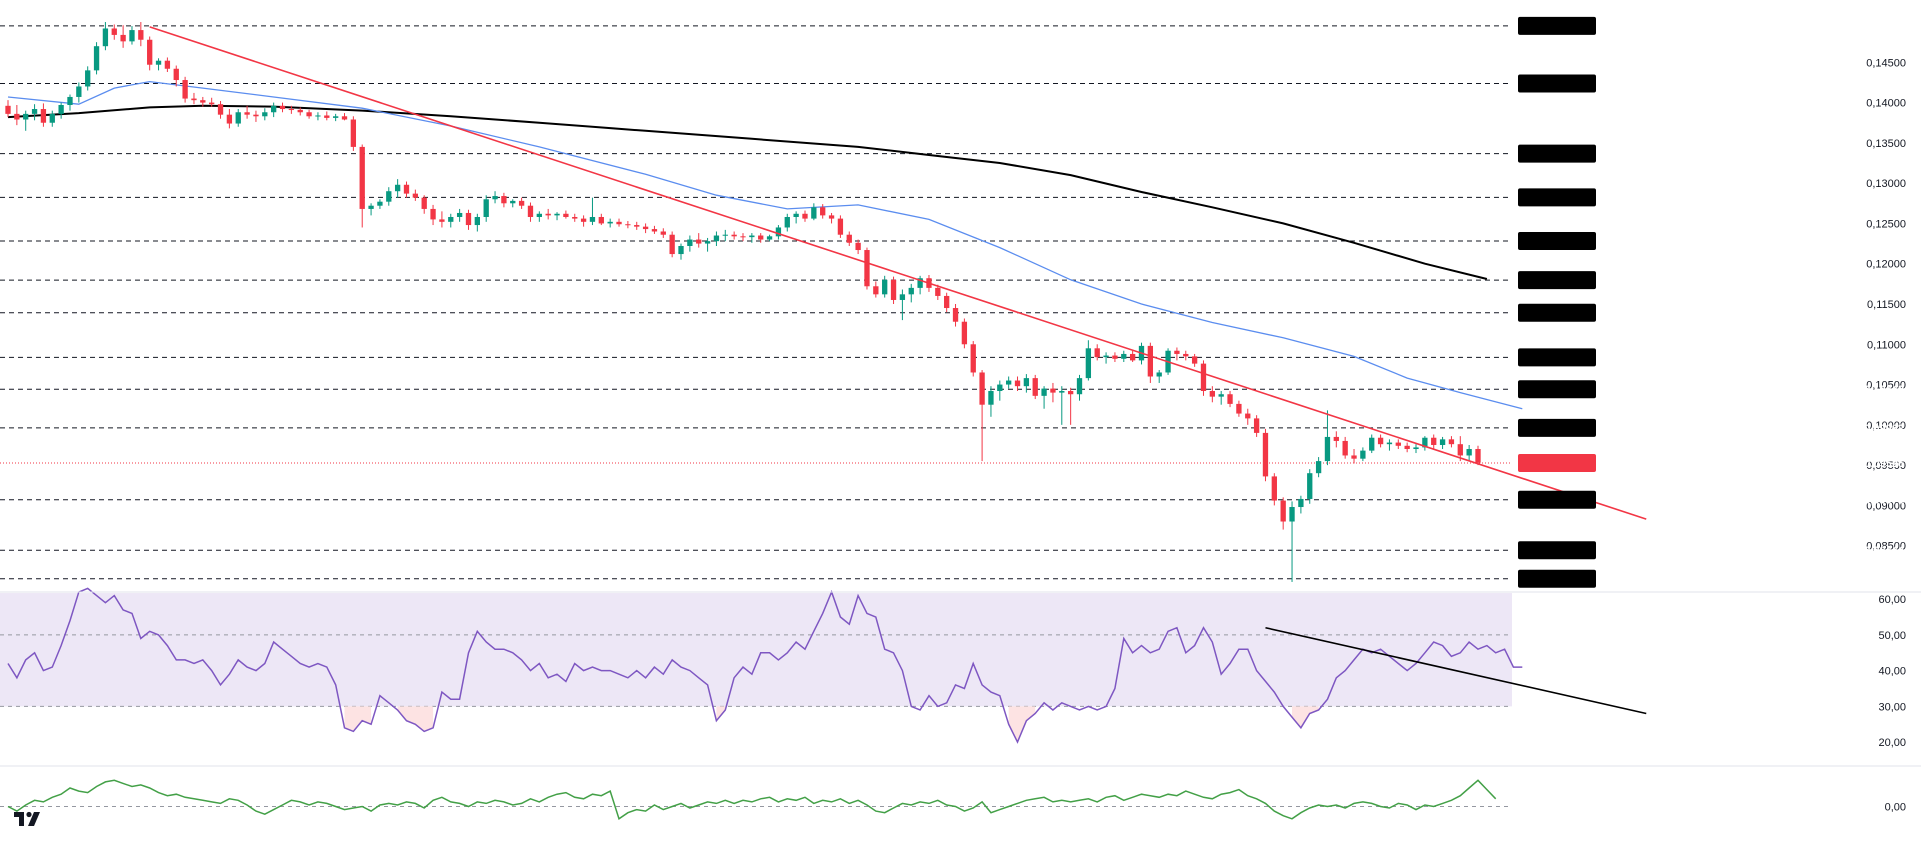 This screenshot has width=1921, height=852. I want to click on level-tag-label: 0,09071, so click(1884, 501).